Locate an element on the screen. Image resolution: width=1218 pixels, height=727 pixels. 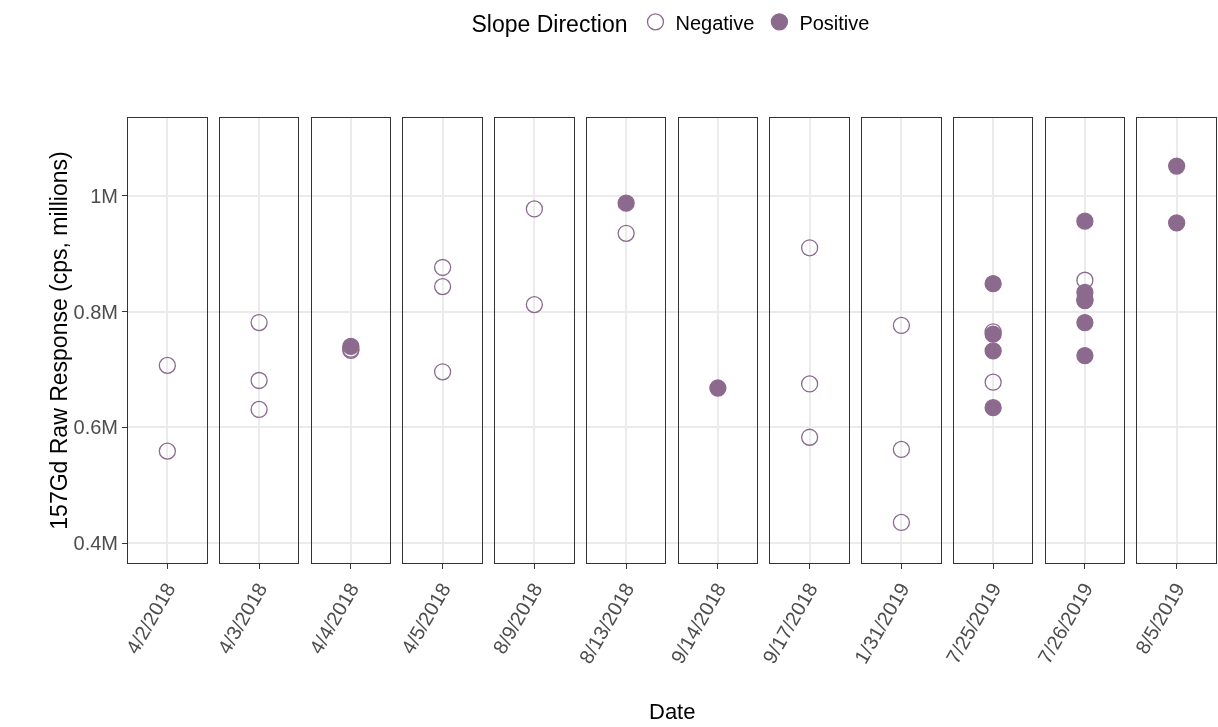
legend-label: Negative is located at coordinates (715, 22).